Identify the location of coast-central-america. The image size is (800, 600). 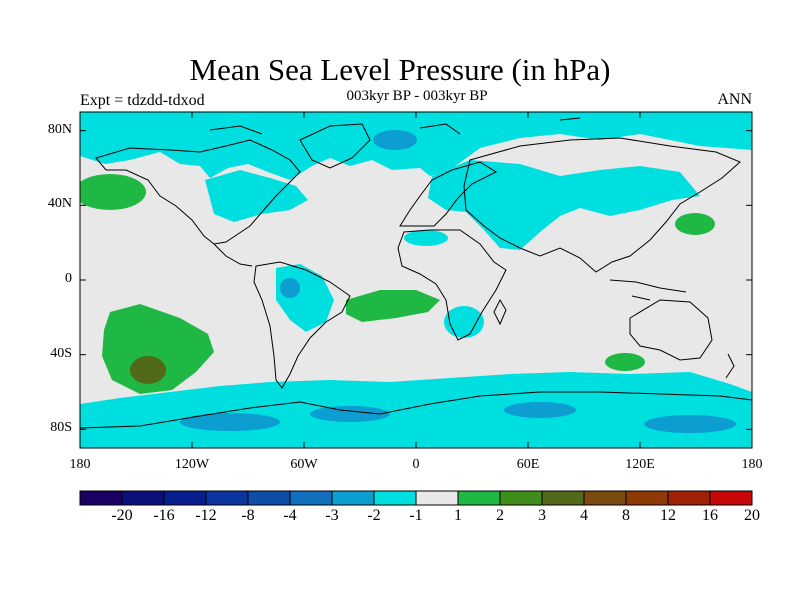
(233, 255).